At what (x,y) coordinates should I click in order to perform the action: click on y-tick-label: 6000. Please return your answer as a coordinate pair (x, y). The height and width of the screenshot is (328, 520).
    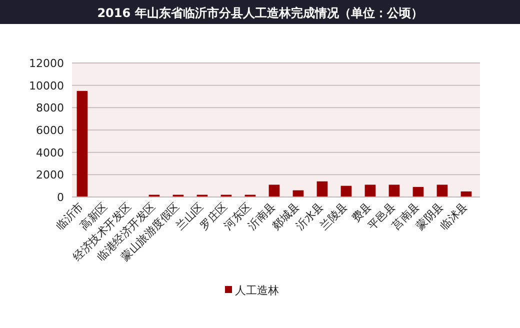
    Looking at the image, I should click on (50, 130).